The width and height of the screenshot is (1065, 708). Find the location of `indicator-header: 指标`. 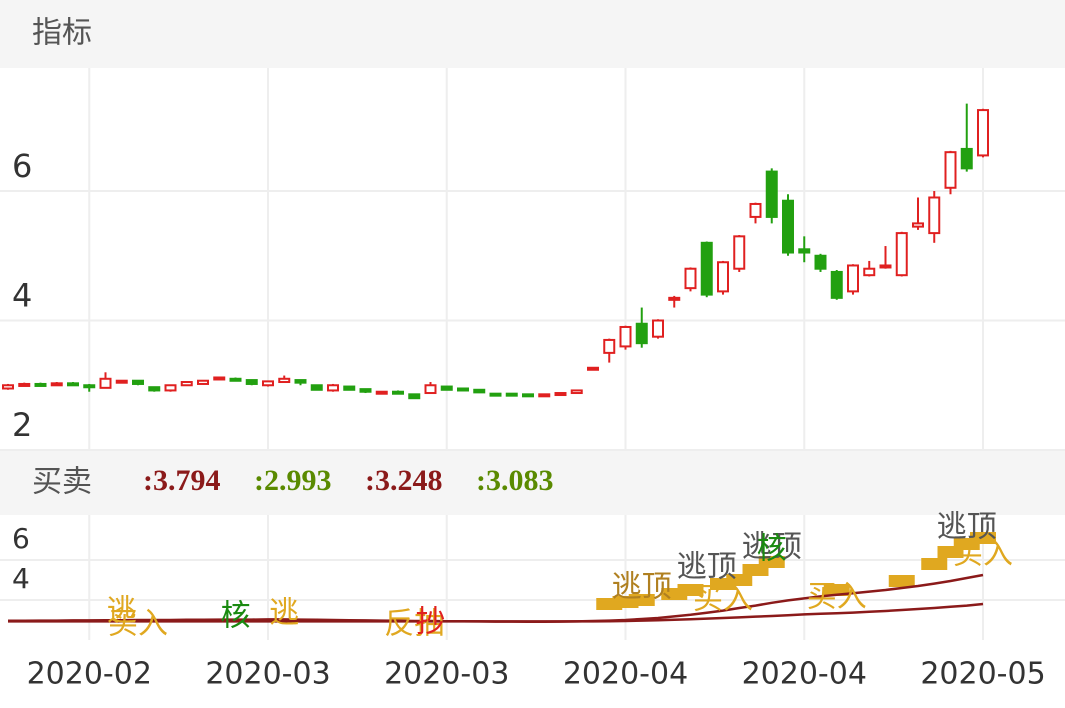

indicator-header: 指标 is located at coordinates (62, 33).